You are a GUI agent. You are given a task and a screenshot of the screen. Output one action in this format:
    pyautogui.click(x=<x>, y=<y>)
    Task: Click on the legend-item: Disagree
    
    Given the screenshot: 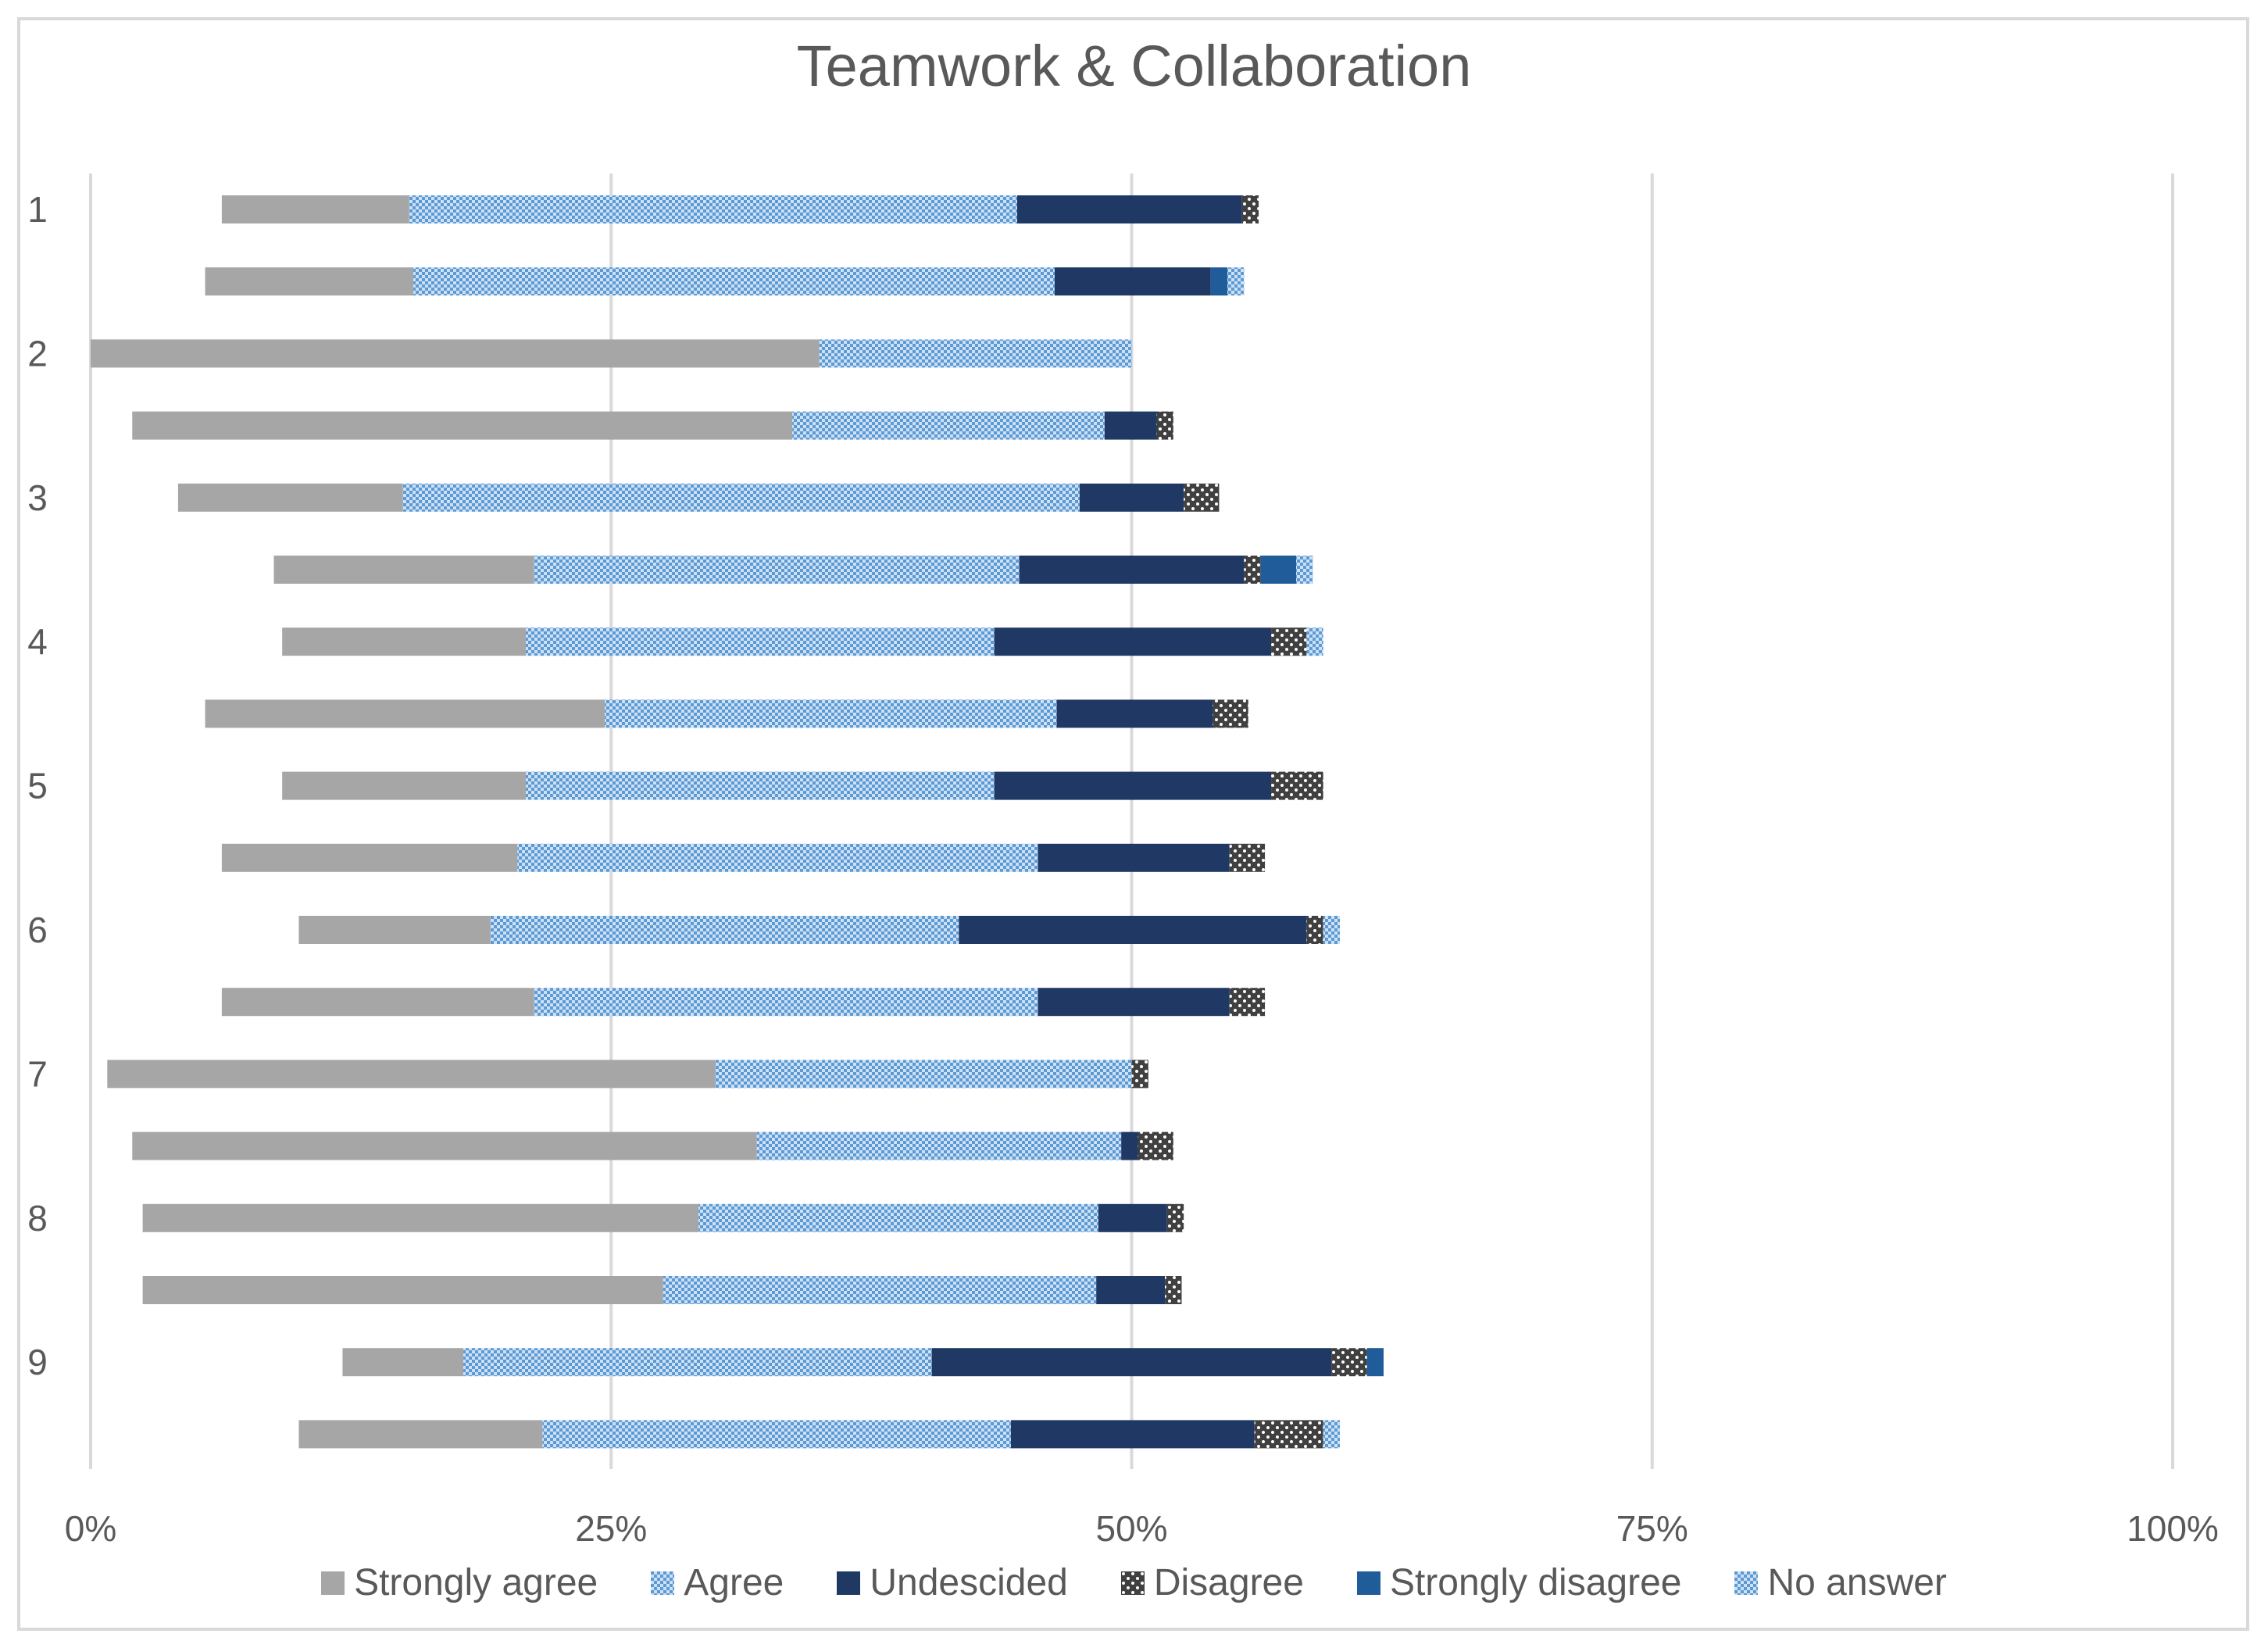 What is the action you would take?
    pyautogui.click(x=1212, y=1582)
    